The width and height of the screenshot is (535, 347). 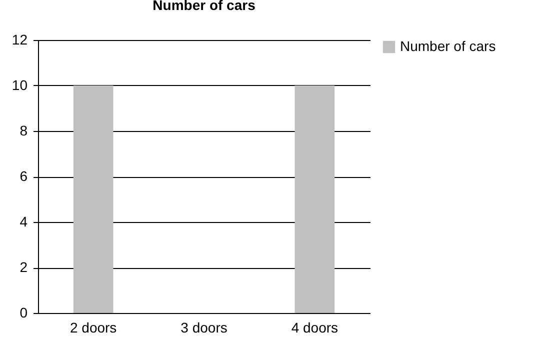 I want to click on x-tick-label: 3 doors, so click(x=204, y=328).